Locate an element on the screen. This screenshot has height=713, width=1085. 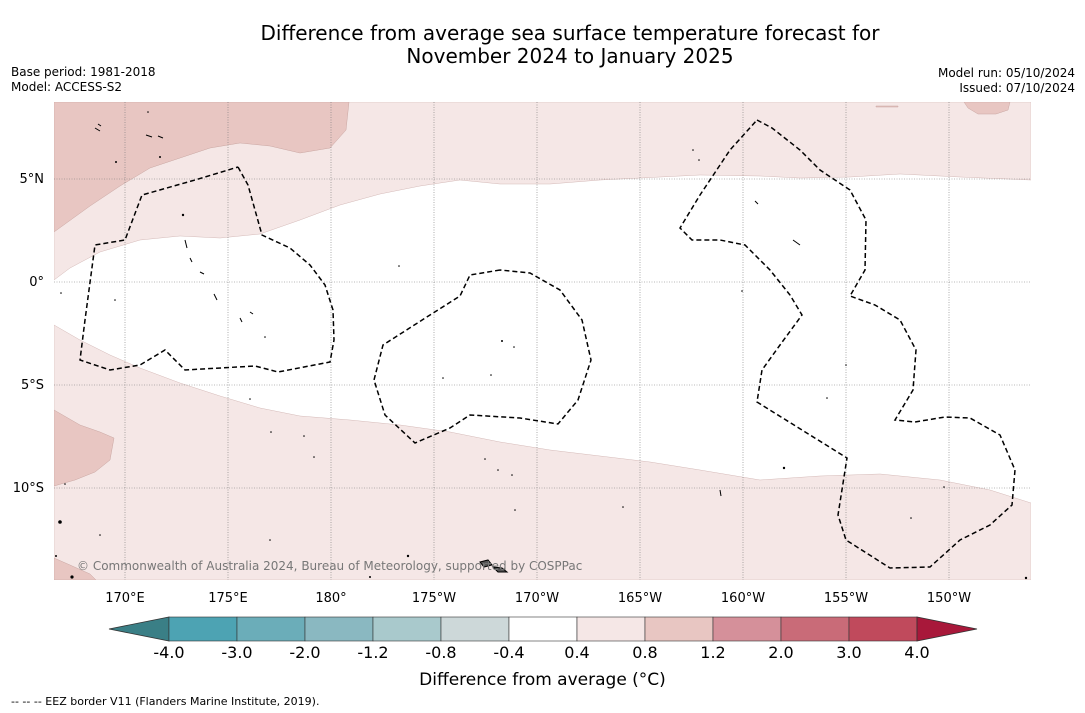
anomaly-region-north-medium is located at coordinates (202, 167).